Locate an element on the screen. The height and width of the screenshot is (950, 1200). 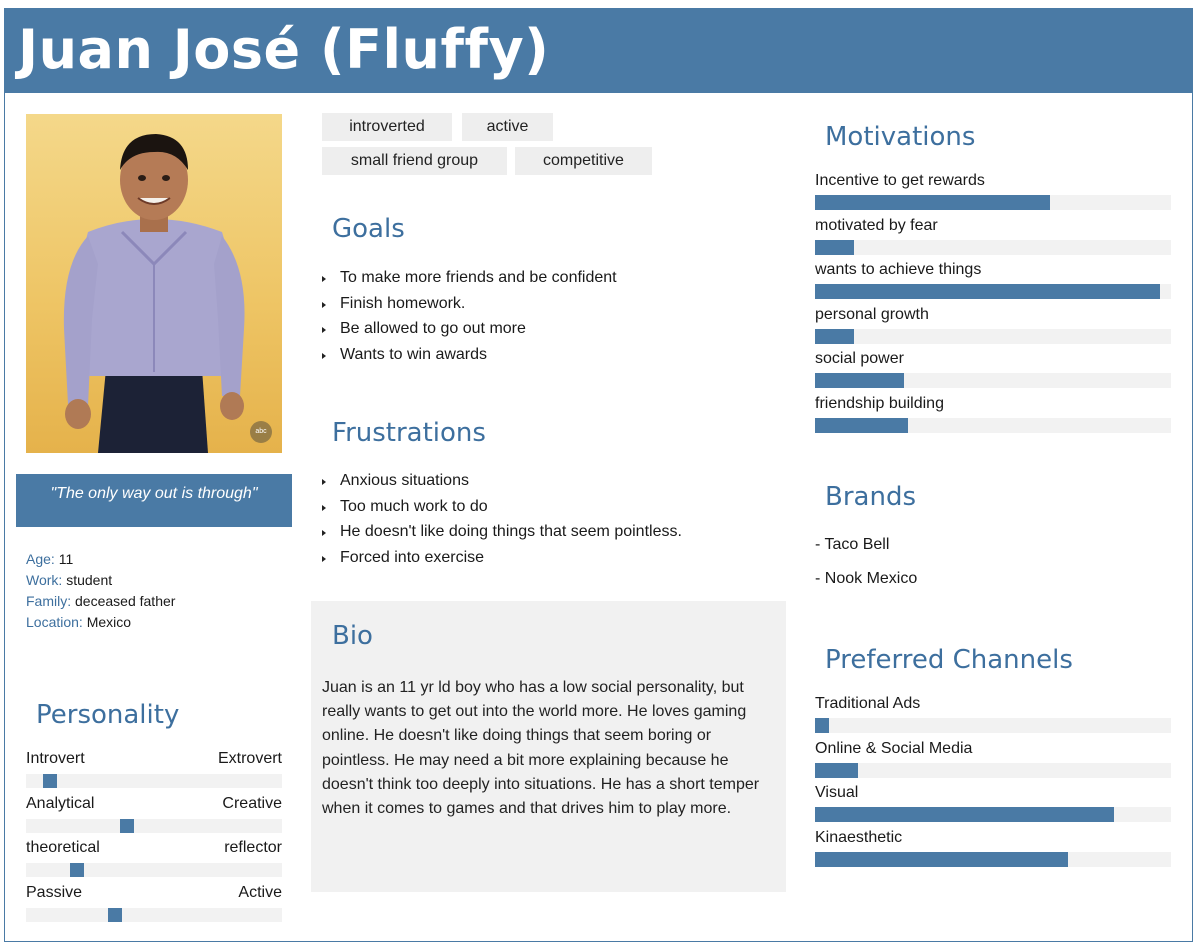
motivation-bar: social power is located at coordinates (993, 368).